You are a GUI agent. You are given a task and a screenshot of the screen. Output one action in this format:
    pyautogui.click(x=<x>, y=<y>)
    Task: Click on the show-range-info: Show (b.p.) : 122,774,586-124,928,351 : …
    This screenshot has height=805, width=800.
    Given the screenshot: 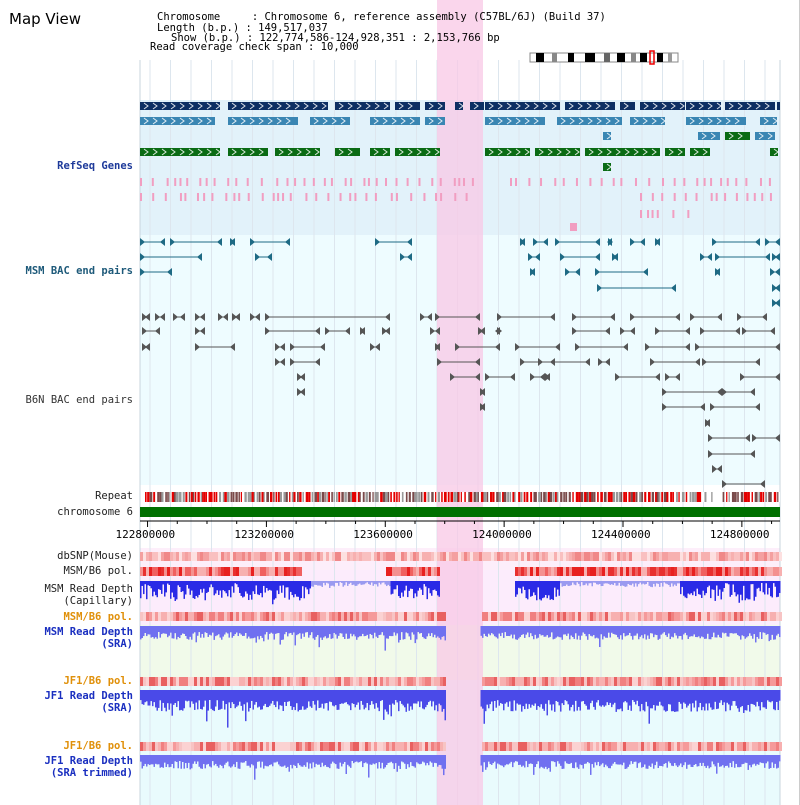 What is the action you would take?
    pyautogui.click(x=335, y=38)
    